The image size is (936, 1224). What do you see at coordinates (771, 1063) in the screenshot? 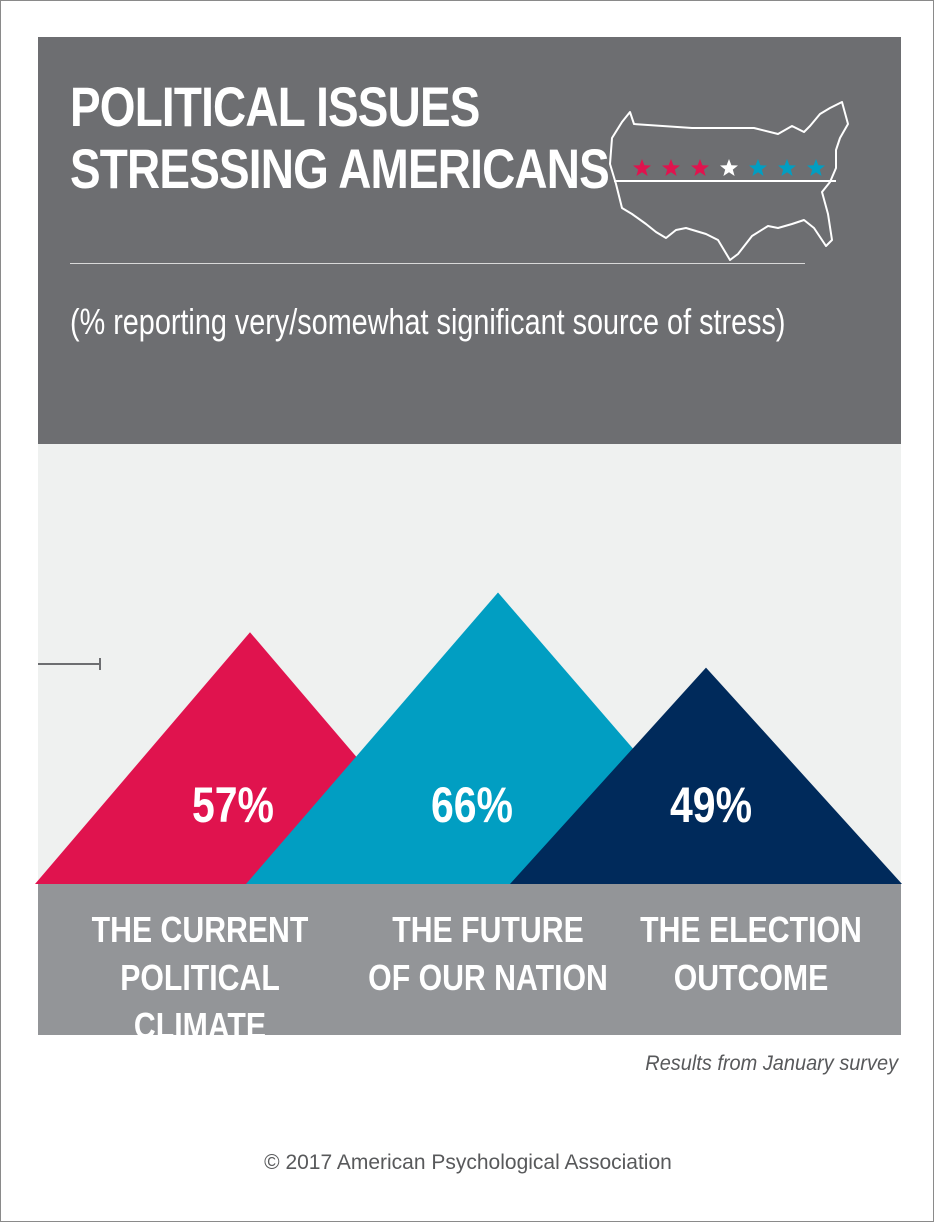
I see `survey-note: Results from January survey` at bounding box center [771, 1063].